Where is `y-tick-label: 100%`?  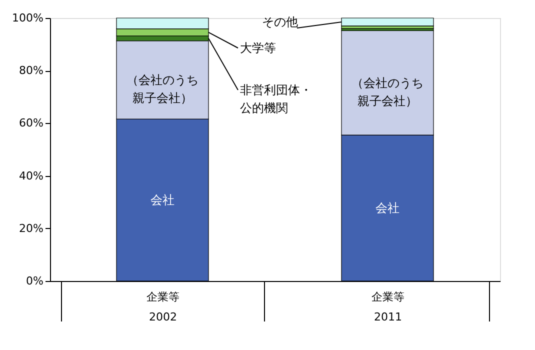 y-tick-label: 100% is located at coordinates (28, 18).